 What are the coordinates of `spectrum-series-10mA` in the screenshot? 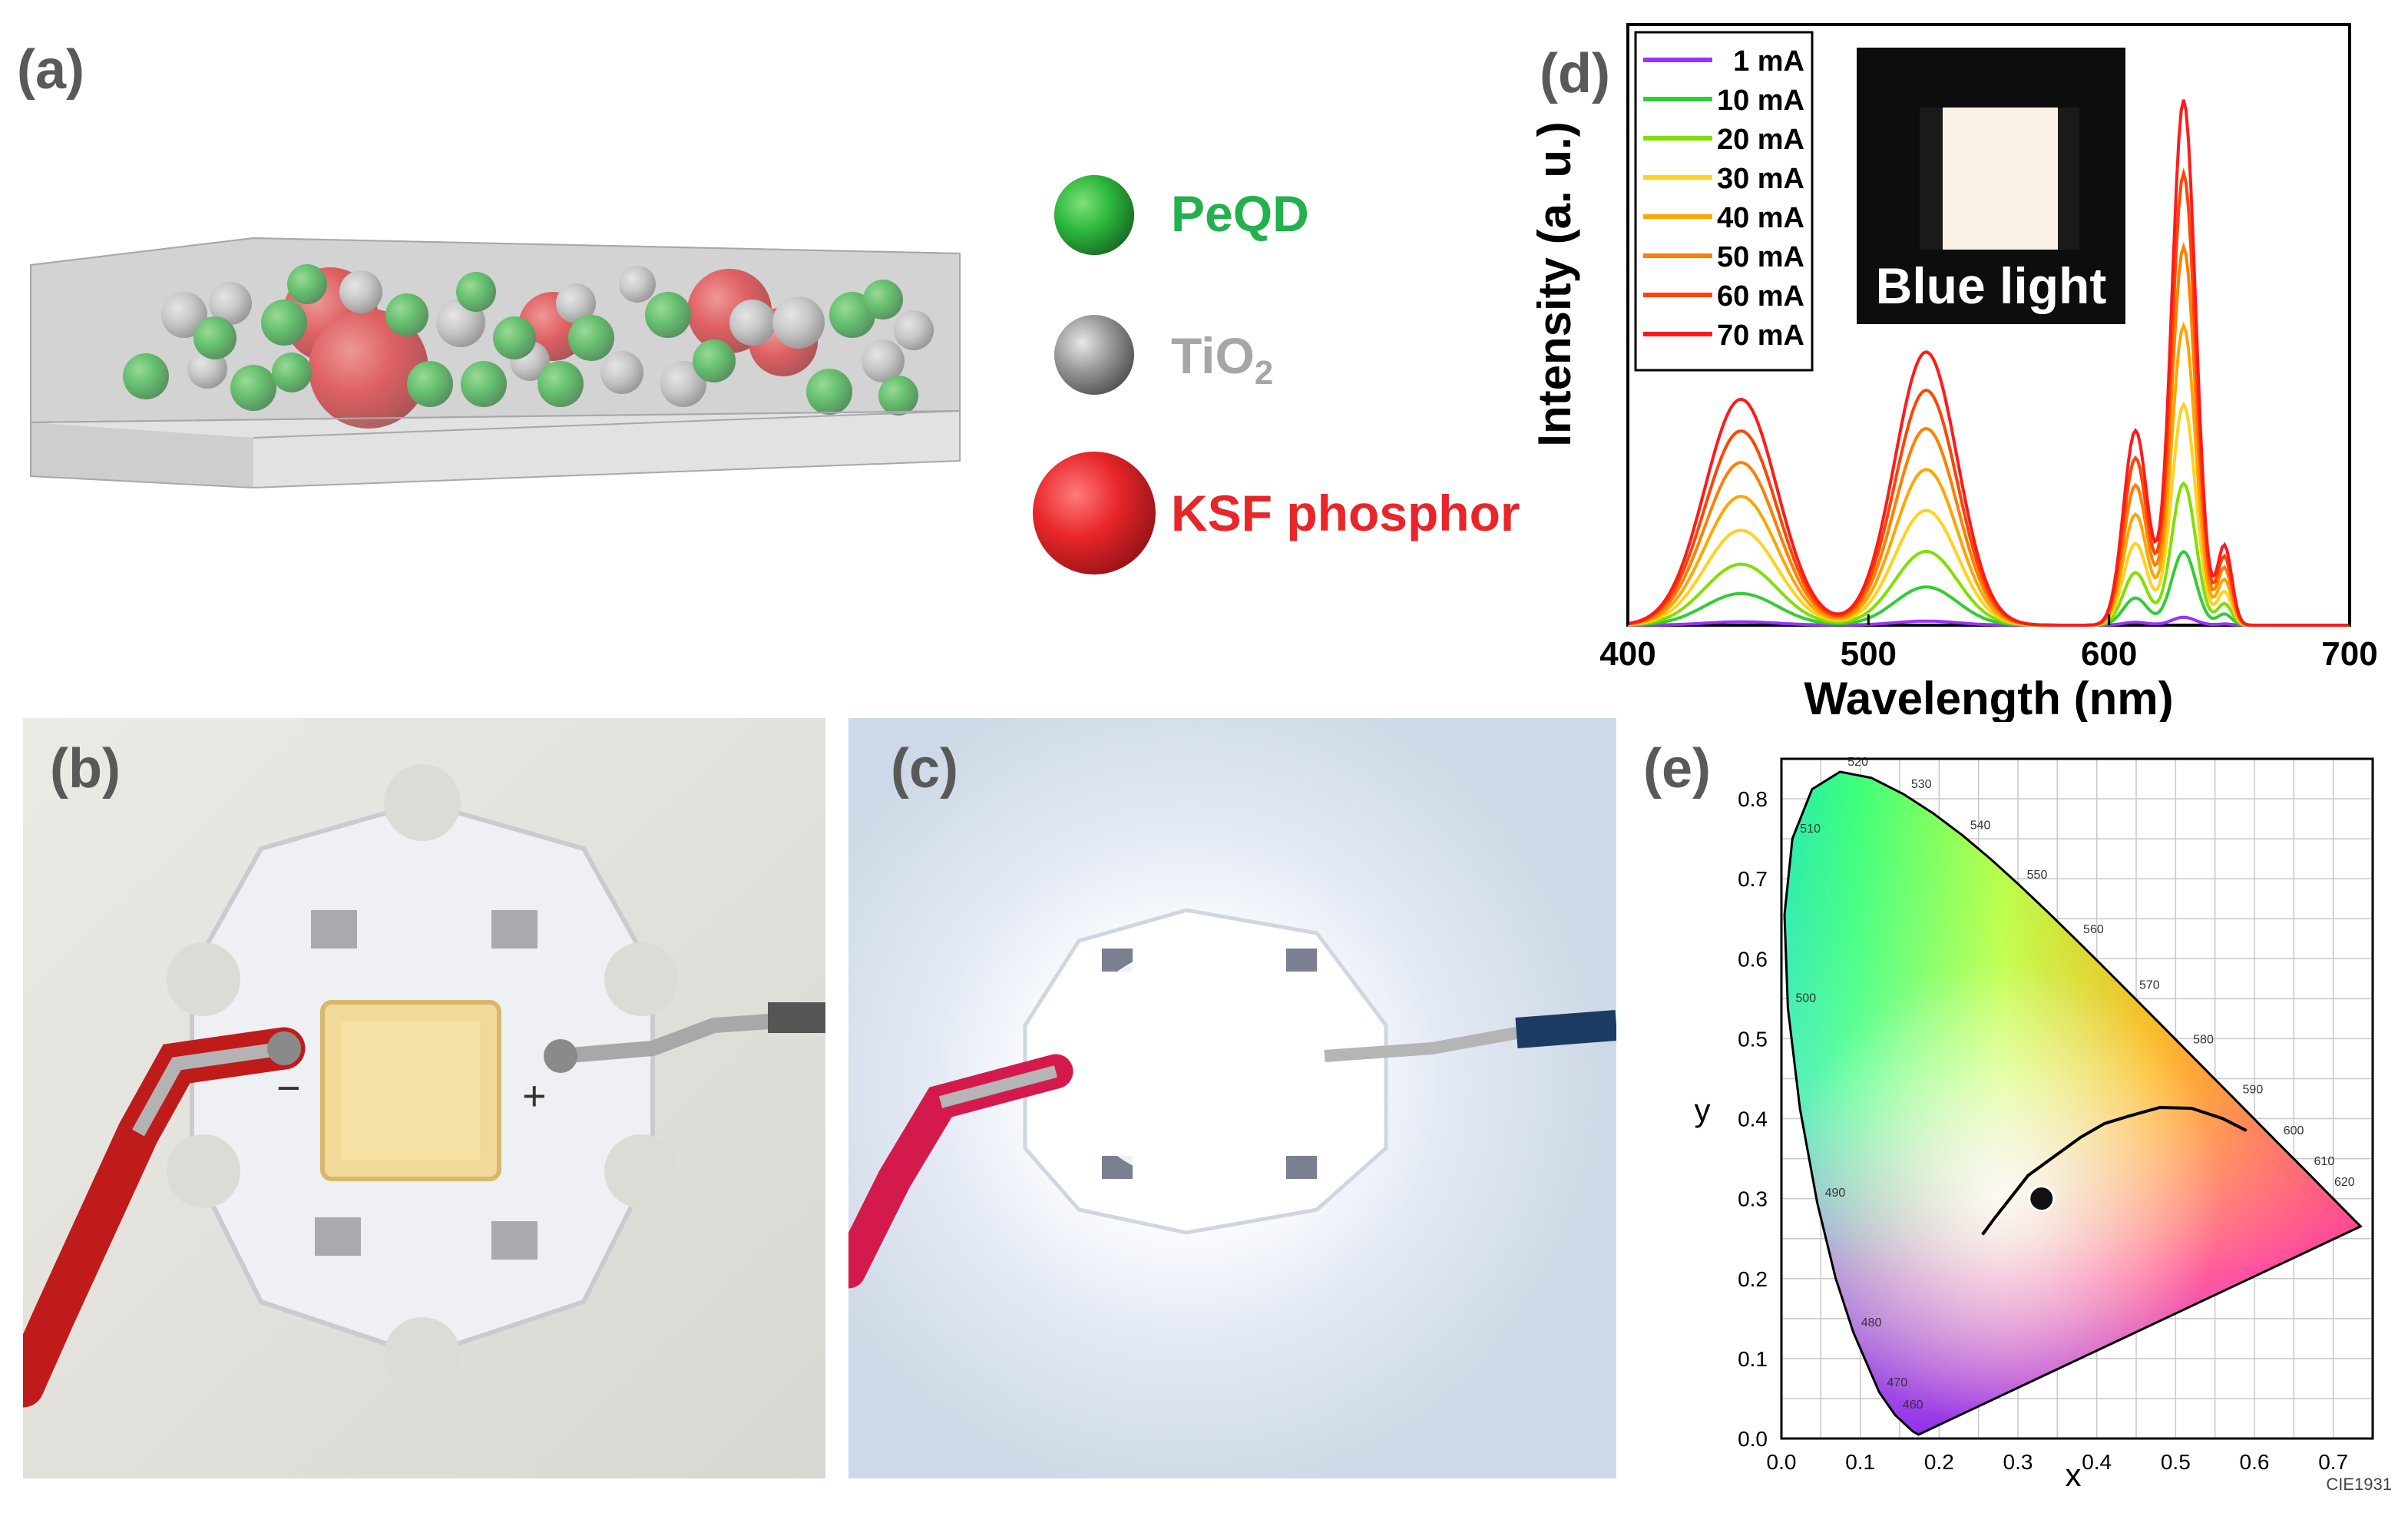 It's located at (1989, 588).